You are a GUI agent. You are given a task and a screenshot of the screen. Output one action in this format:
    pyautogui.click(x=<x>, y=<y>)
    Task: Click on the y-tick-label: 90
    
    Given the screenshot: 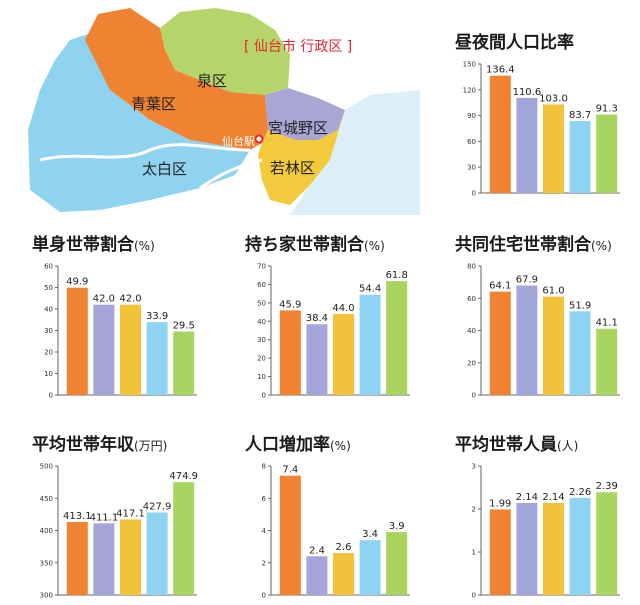 What is the action you would take?
    pyautogui.click(x=471, y=116)
    